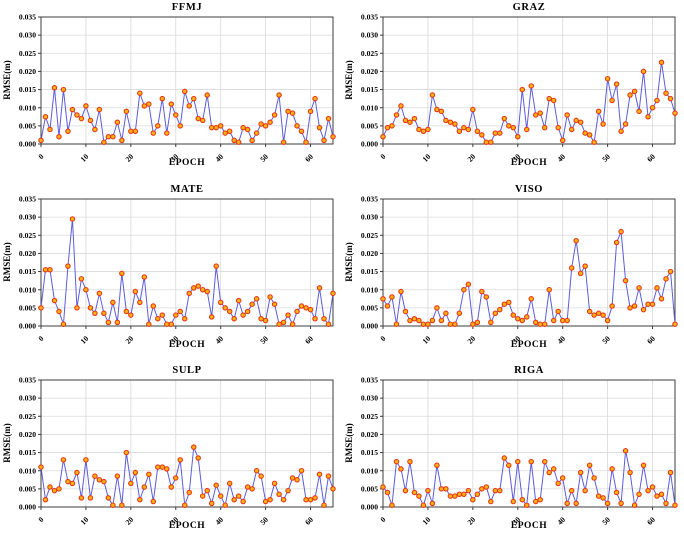 This screenshot has width=684, height=545. What do you see at coordinates (85, 521) in the screenshot?
I see `x-tick-label: 10` at bounding box center [85, 521].